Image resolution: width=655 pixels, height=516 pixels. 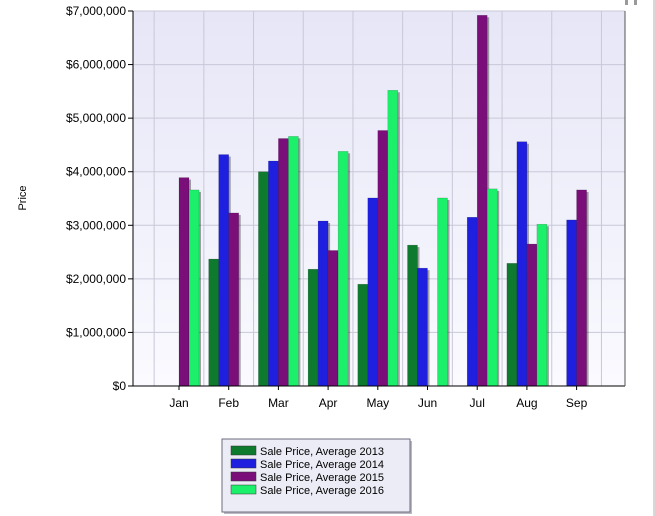 What do you see at coordinates (322, 478) in the screenshot?
I see `legend-label: Sale Price, Average 2015` at bounding box center [322, 478].